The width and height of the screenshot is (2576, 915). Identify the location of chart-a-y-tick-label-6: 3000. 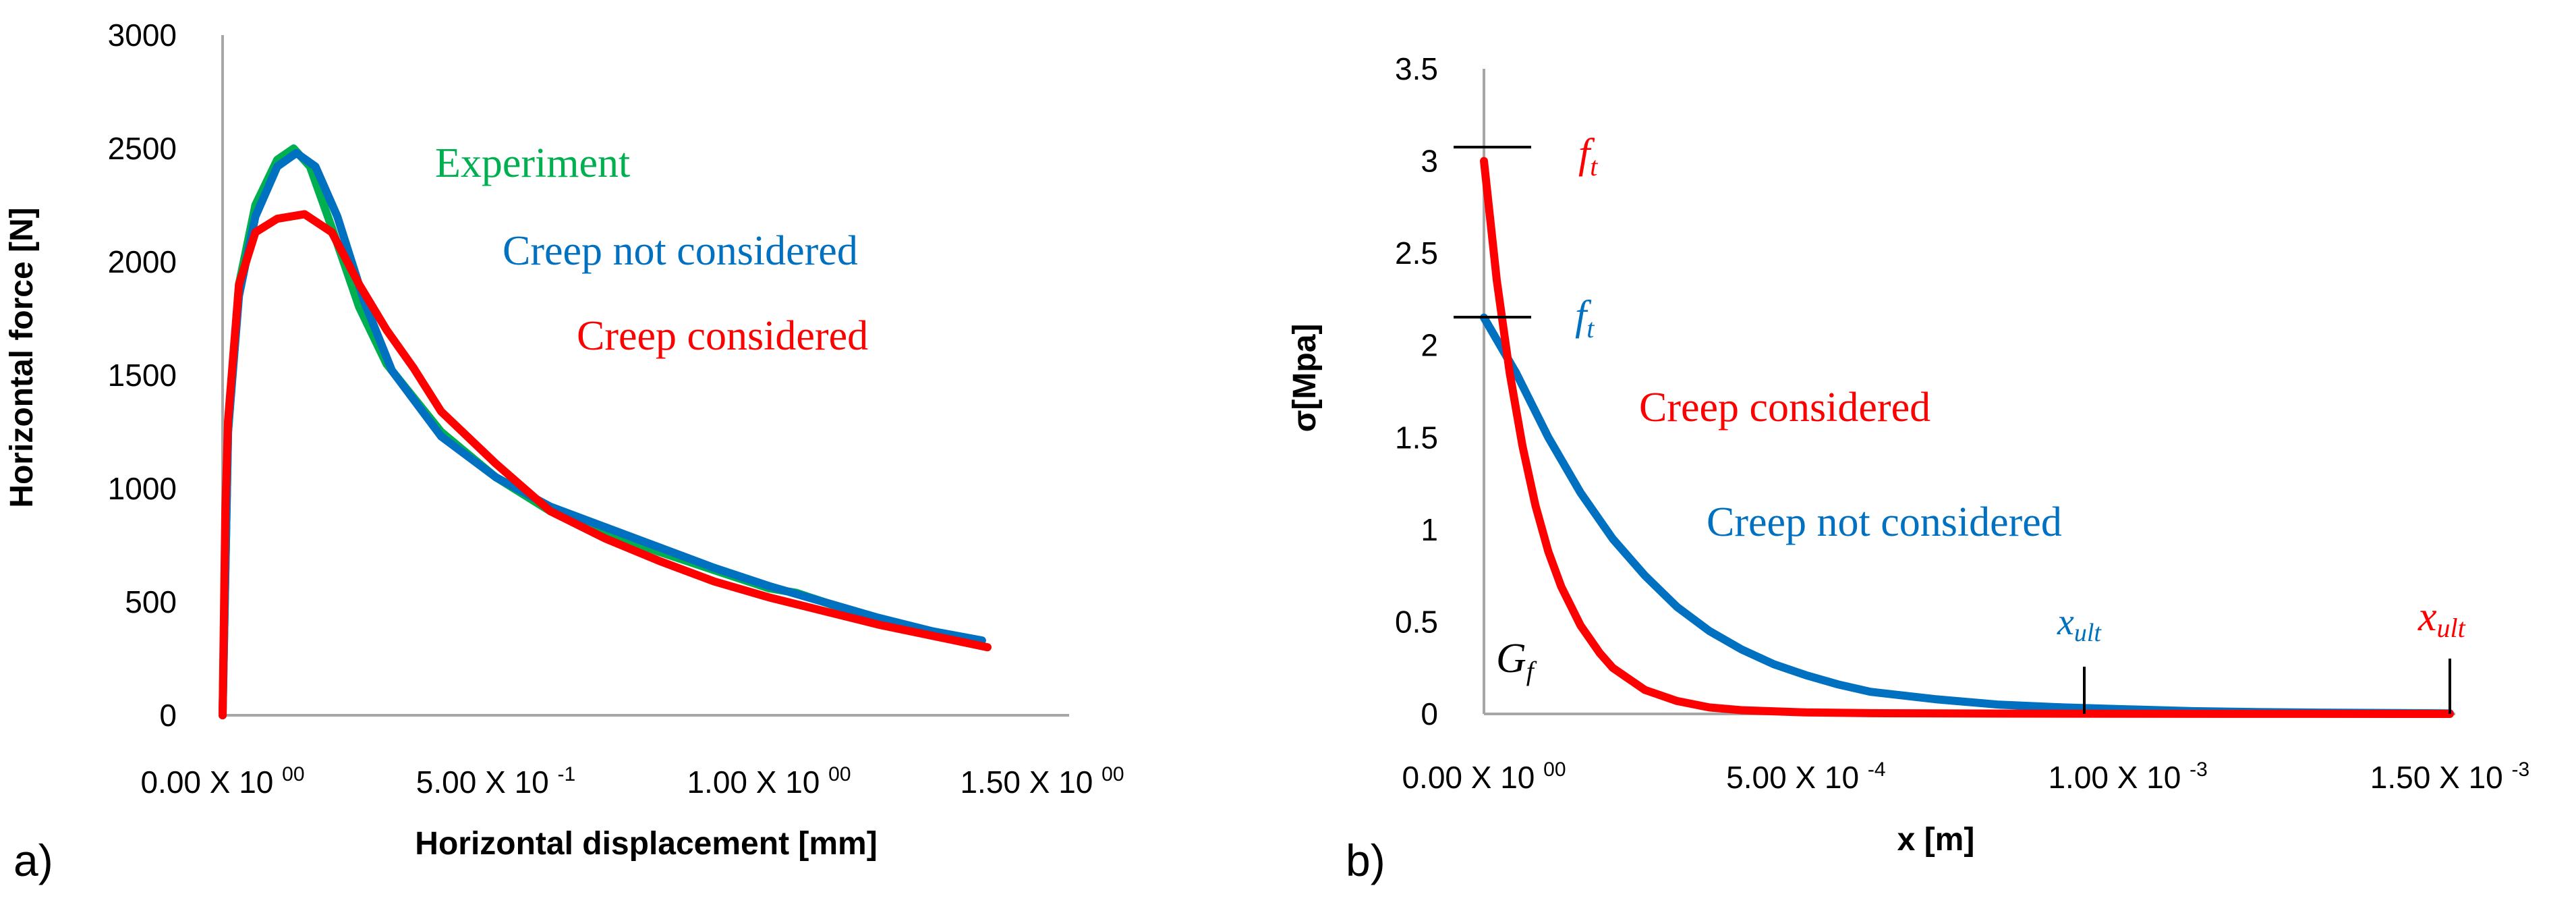
(142, 35).